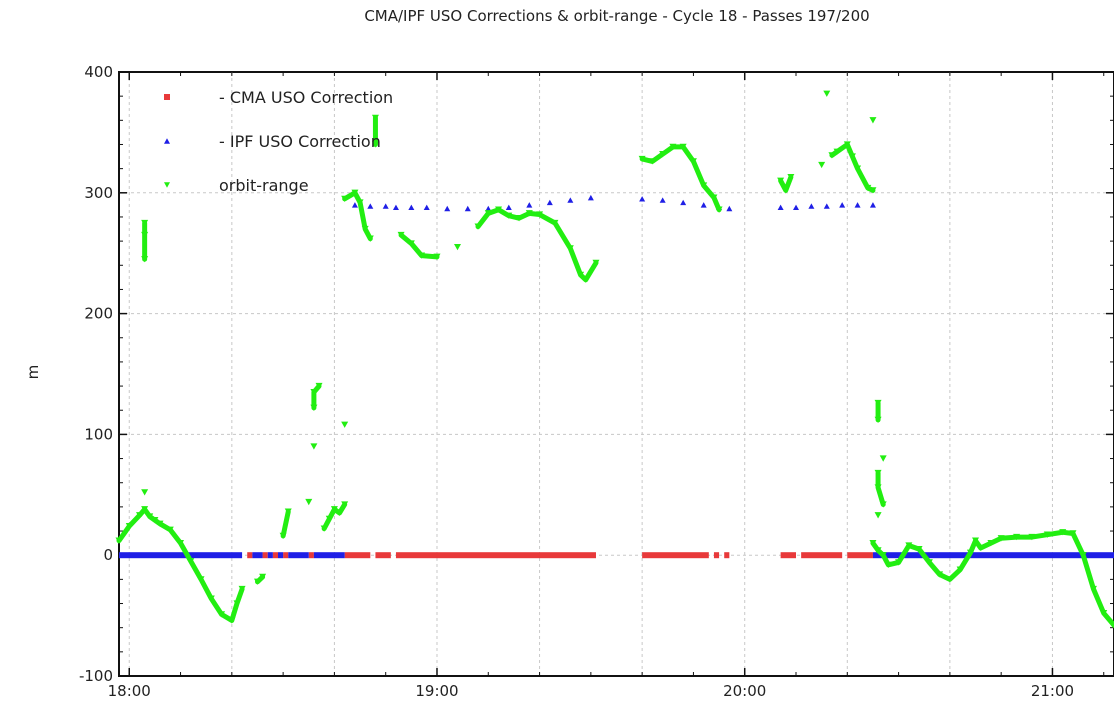 The height and width of the screenshot is (710, 1114). What do you see at coordinates (1052, 691) in the screenshot?
I see `x-tick-label: 21:00` at bounding box center [1052, 691].